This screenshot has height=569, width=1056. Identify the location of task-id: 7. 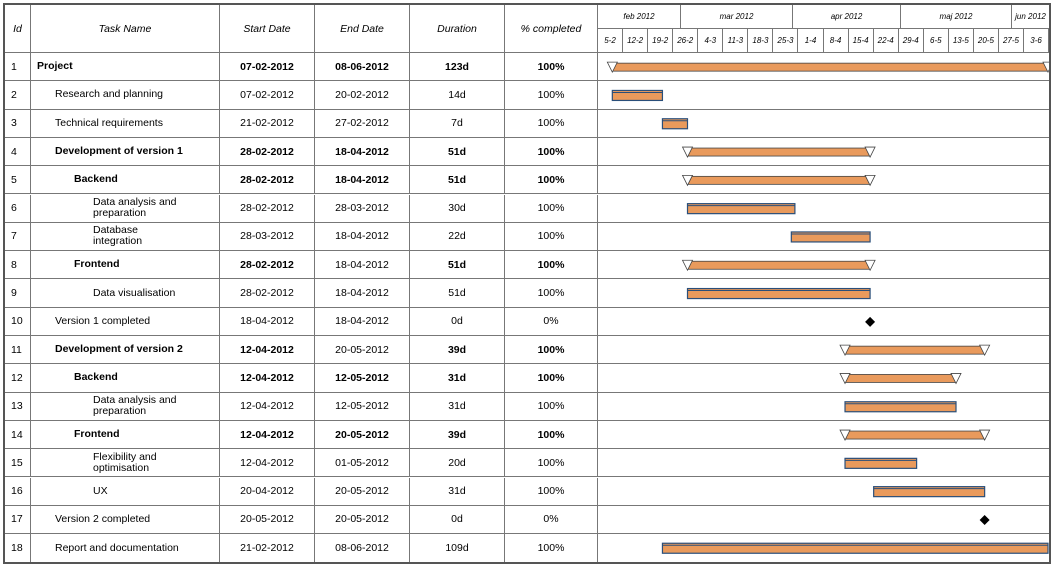
(18, 236).